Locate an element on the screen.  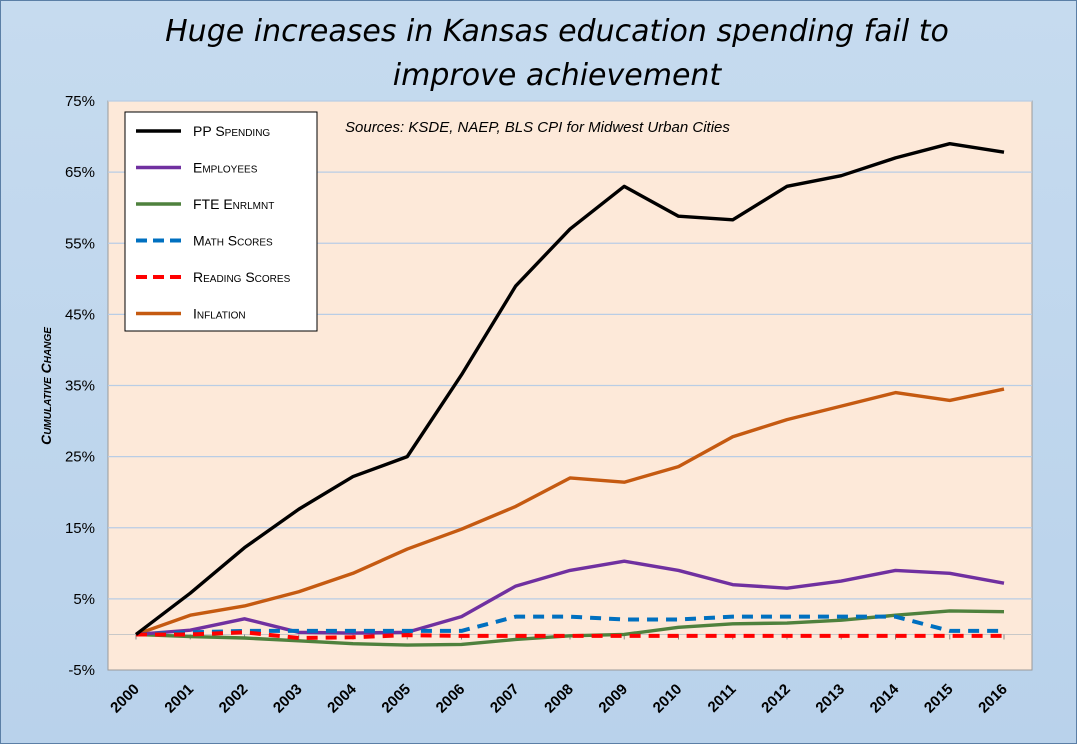
y-tick-label: 75% is located at coordinates (80, 101).